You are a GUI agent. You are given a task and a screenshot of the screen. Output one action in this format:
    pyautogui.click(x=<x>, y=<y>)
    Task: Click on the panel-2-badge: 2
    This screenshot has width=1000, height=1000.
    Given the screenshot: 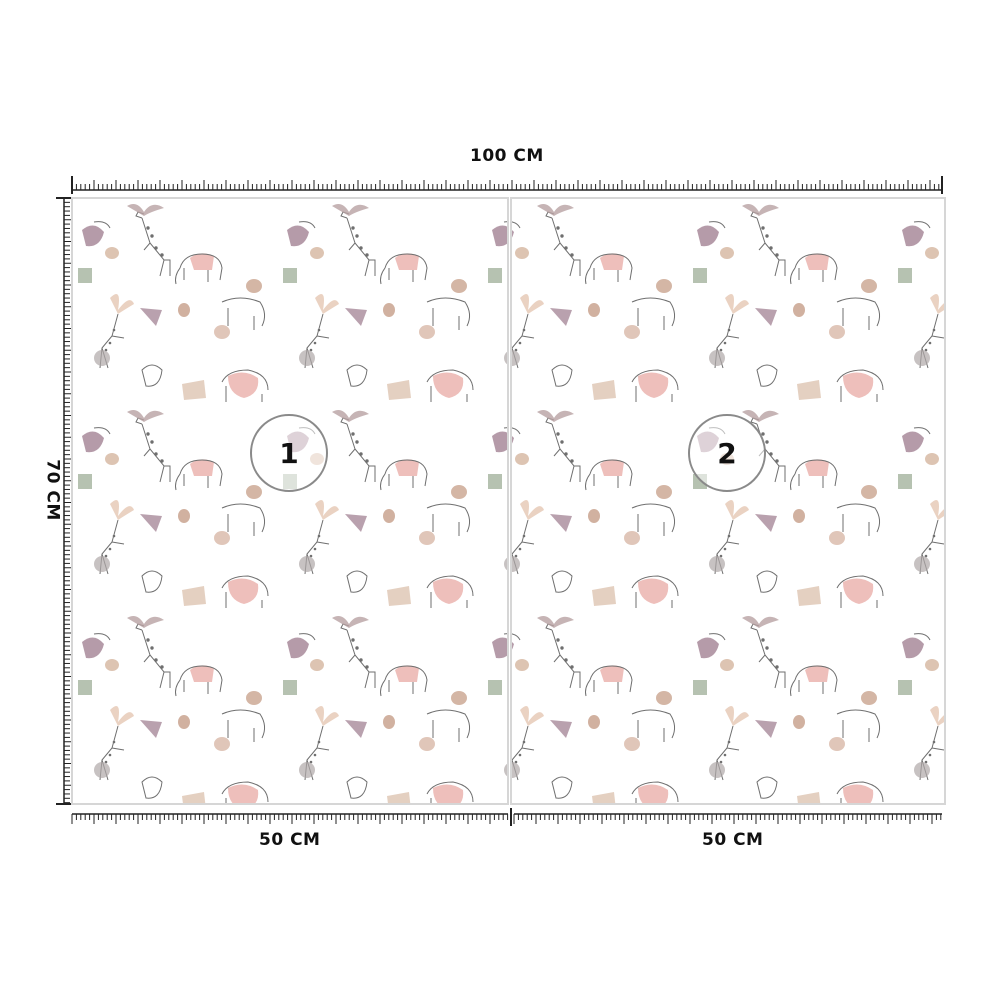 What is the action you would take?
    pyautogui.click(x=727, y=453)
    